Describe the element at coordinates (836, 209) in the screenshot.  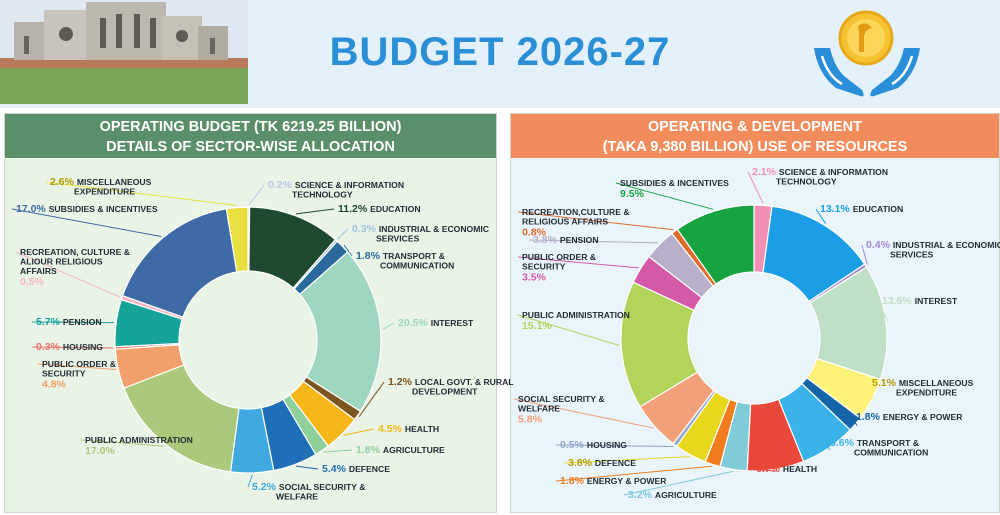
I see `slice-value: 13.1%` at that location.